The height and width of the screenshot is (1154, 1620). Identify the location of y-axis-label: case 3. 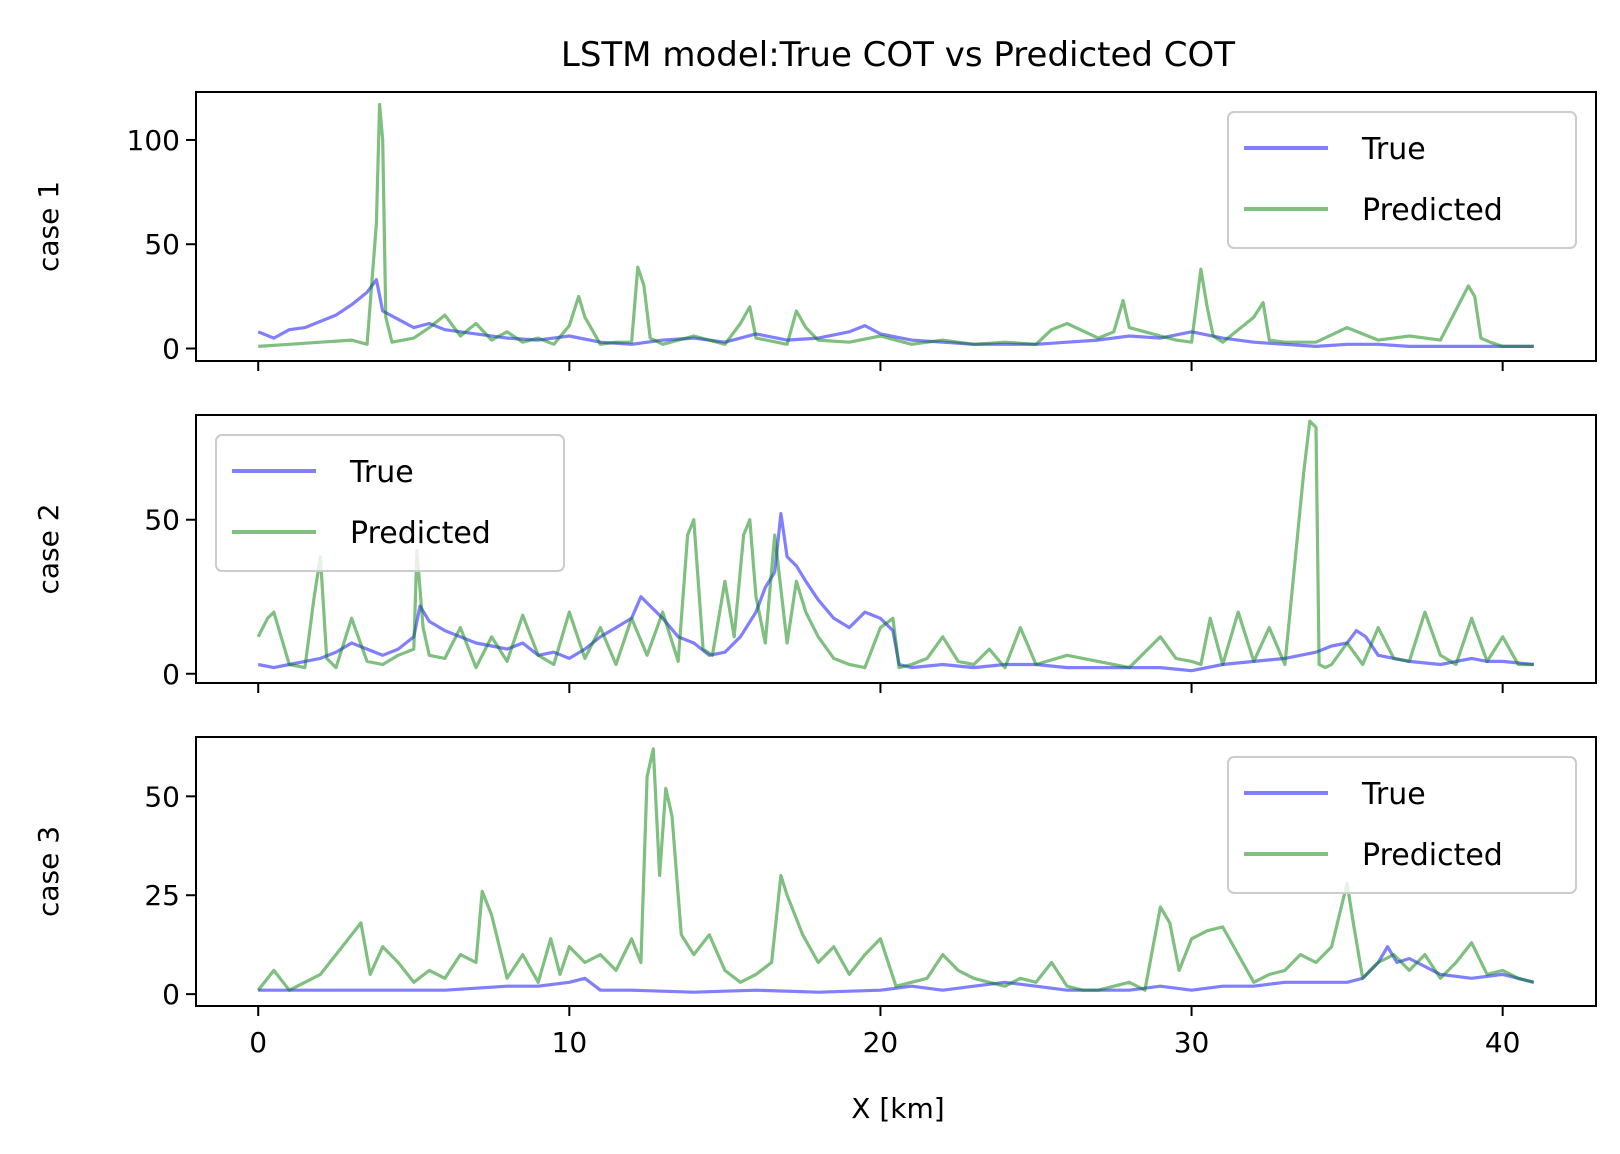
(48, 871).